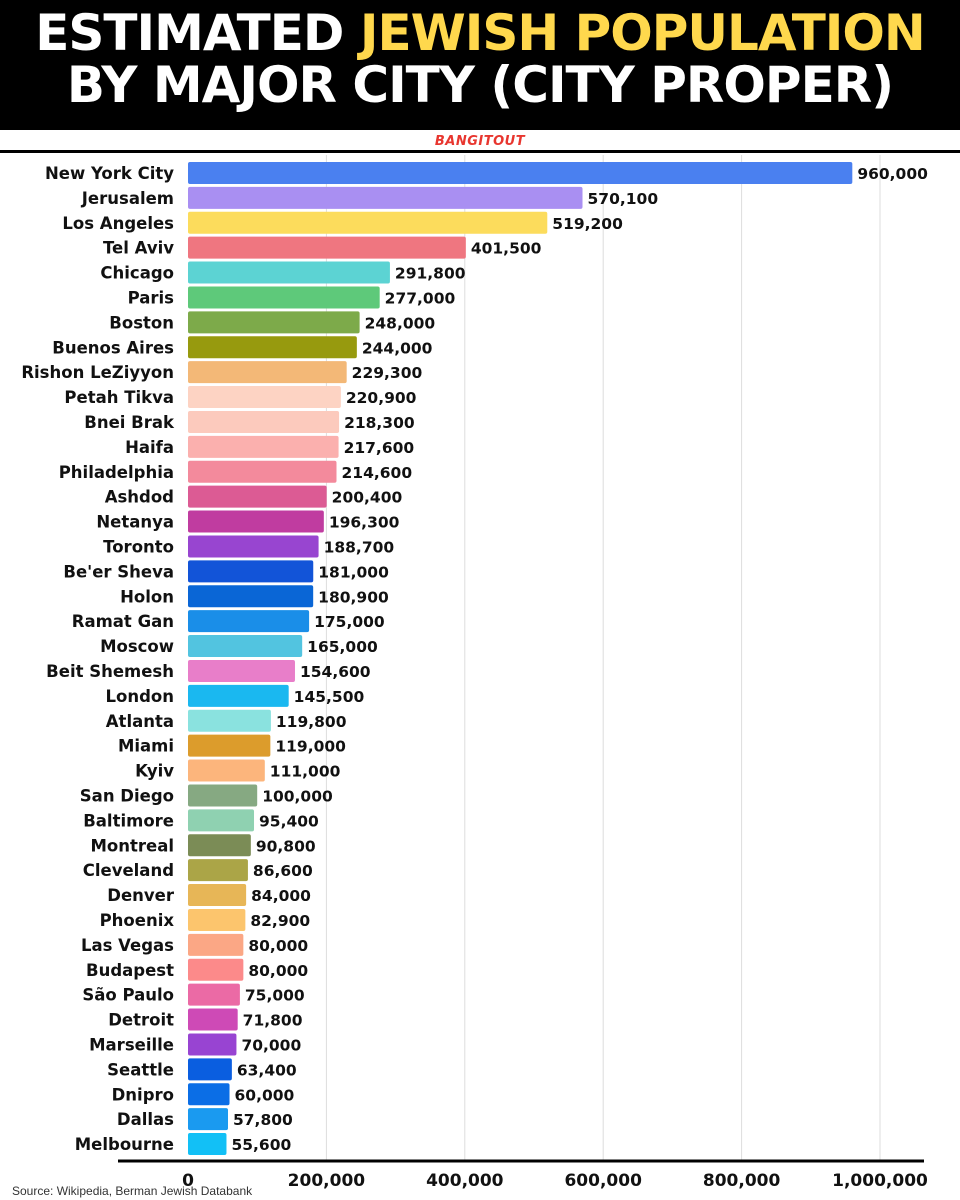 This screenshot has width=960, height=1200. What do you see at coordinates (289, 821) in the screenshot?
I see `value-label: 95,400` at bounding box center [289, 821].